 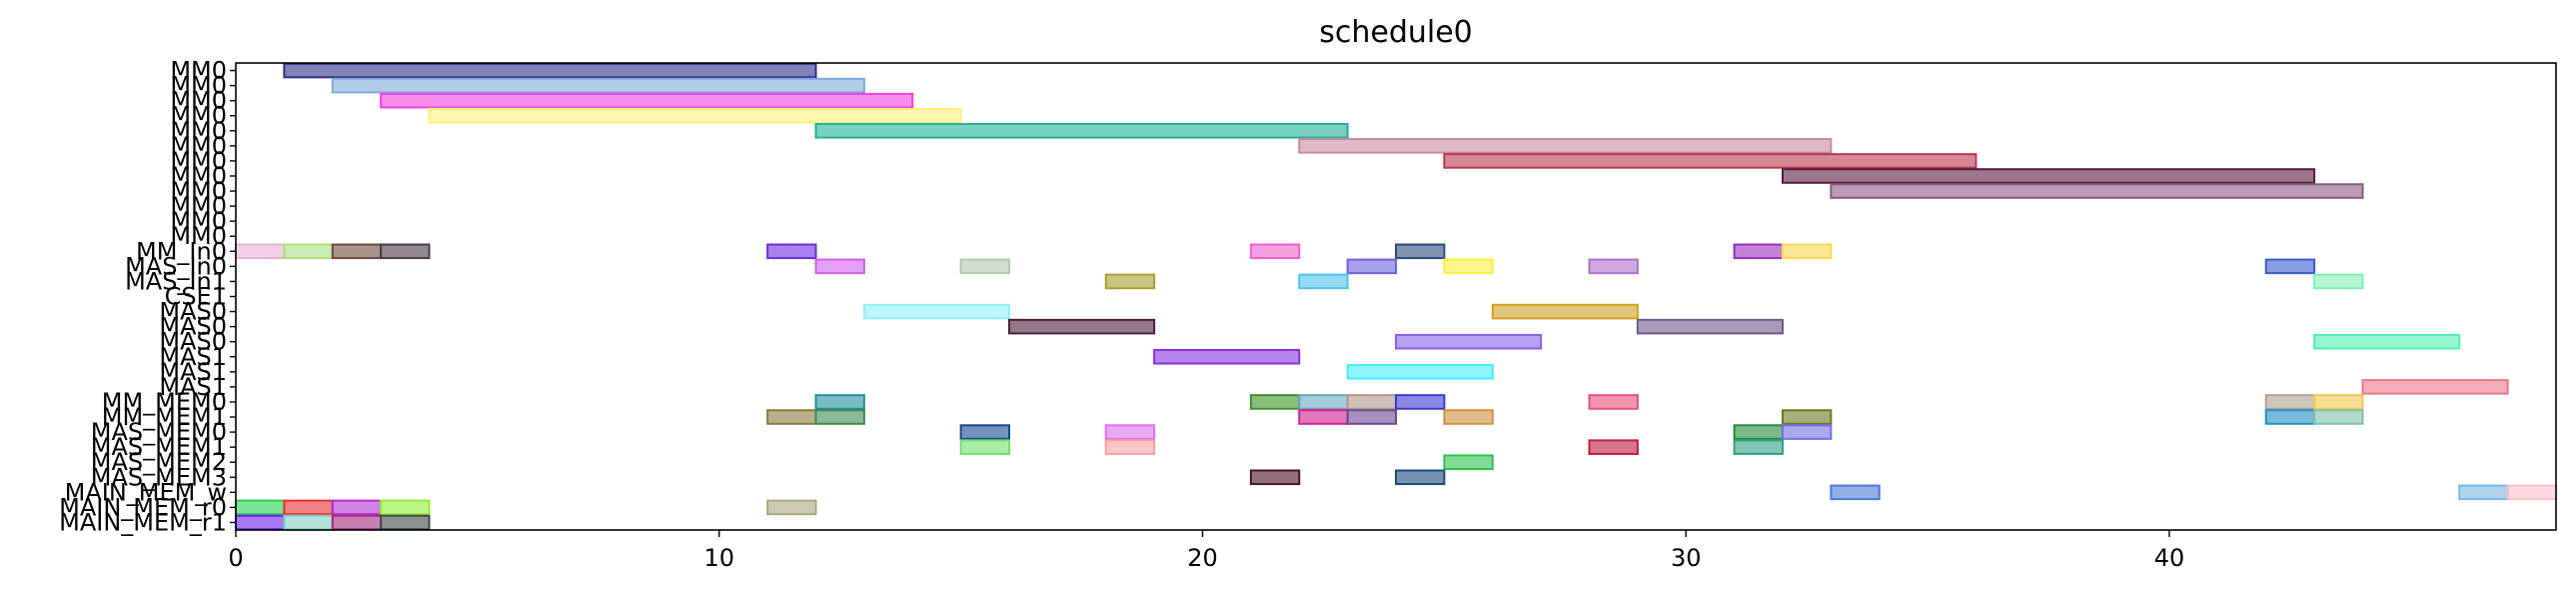 I want to click on x-tick-label: 20, so click(x=1202, y=558).